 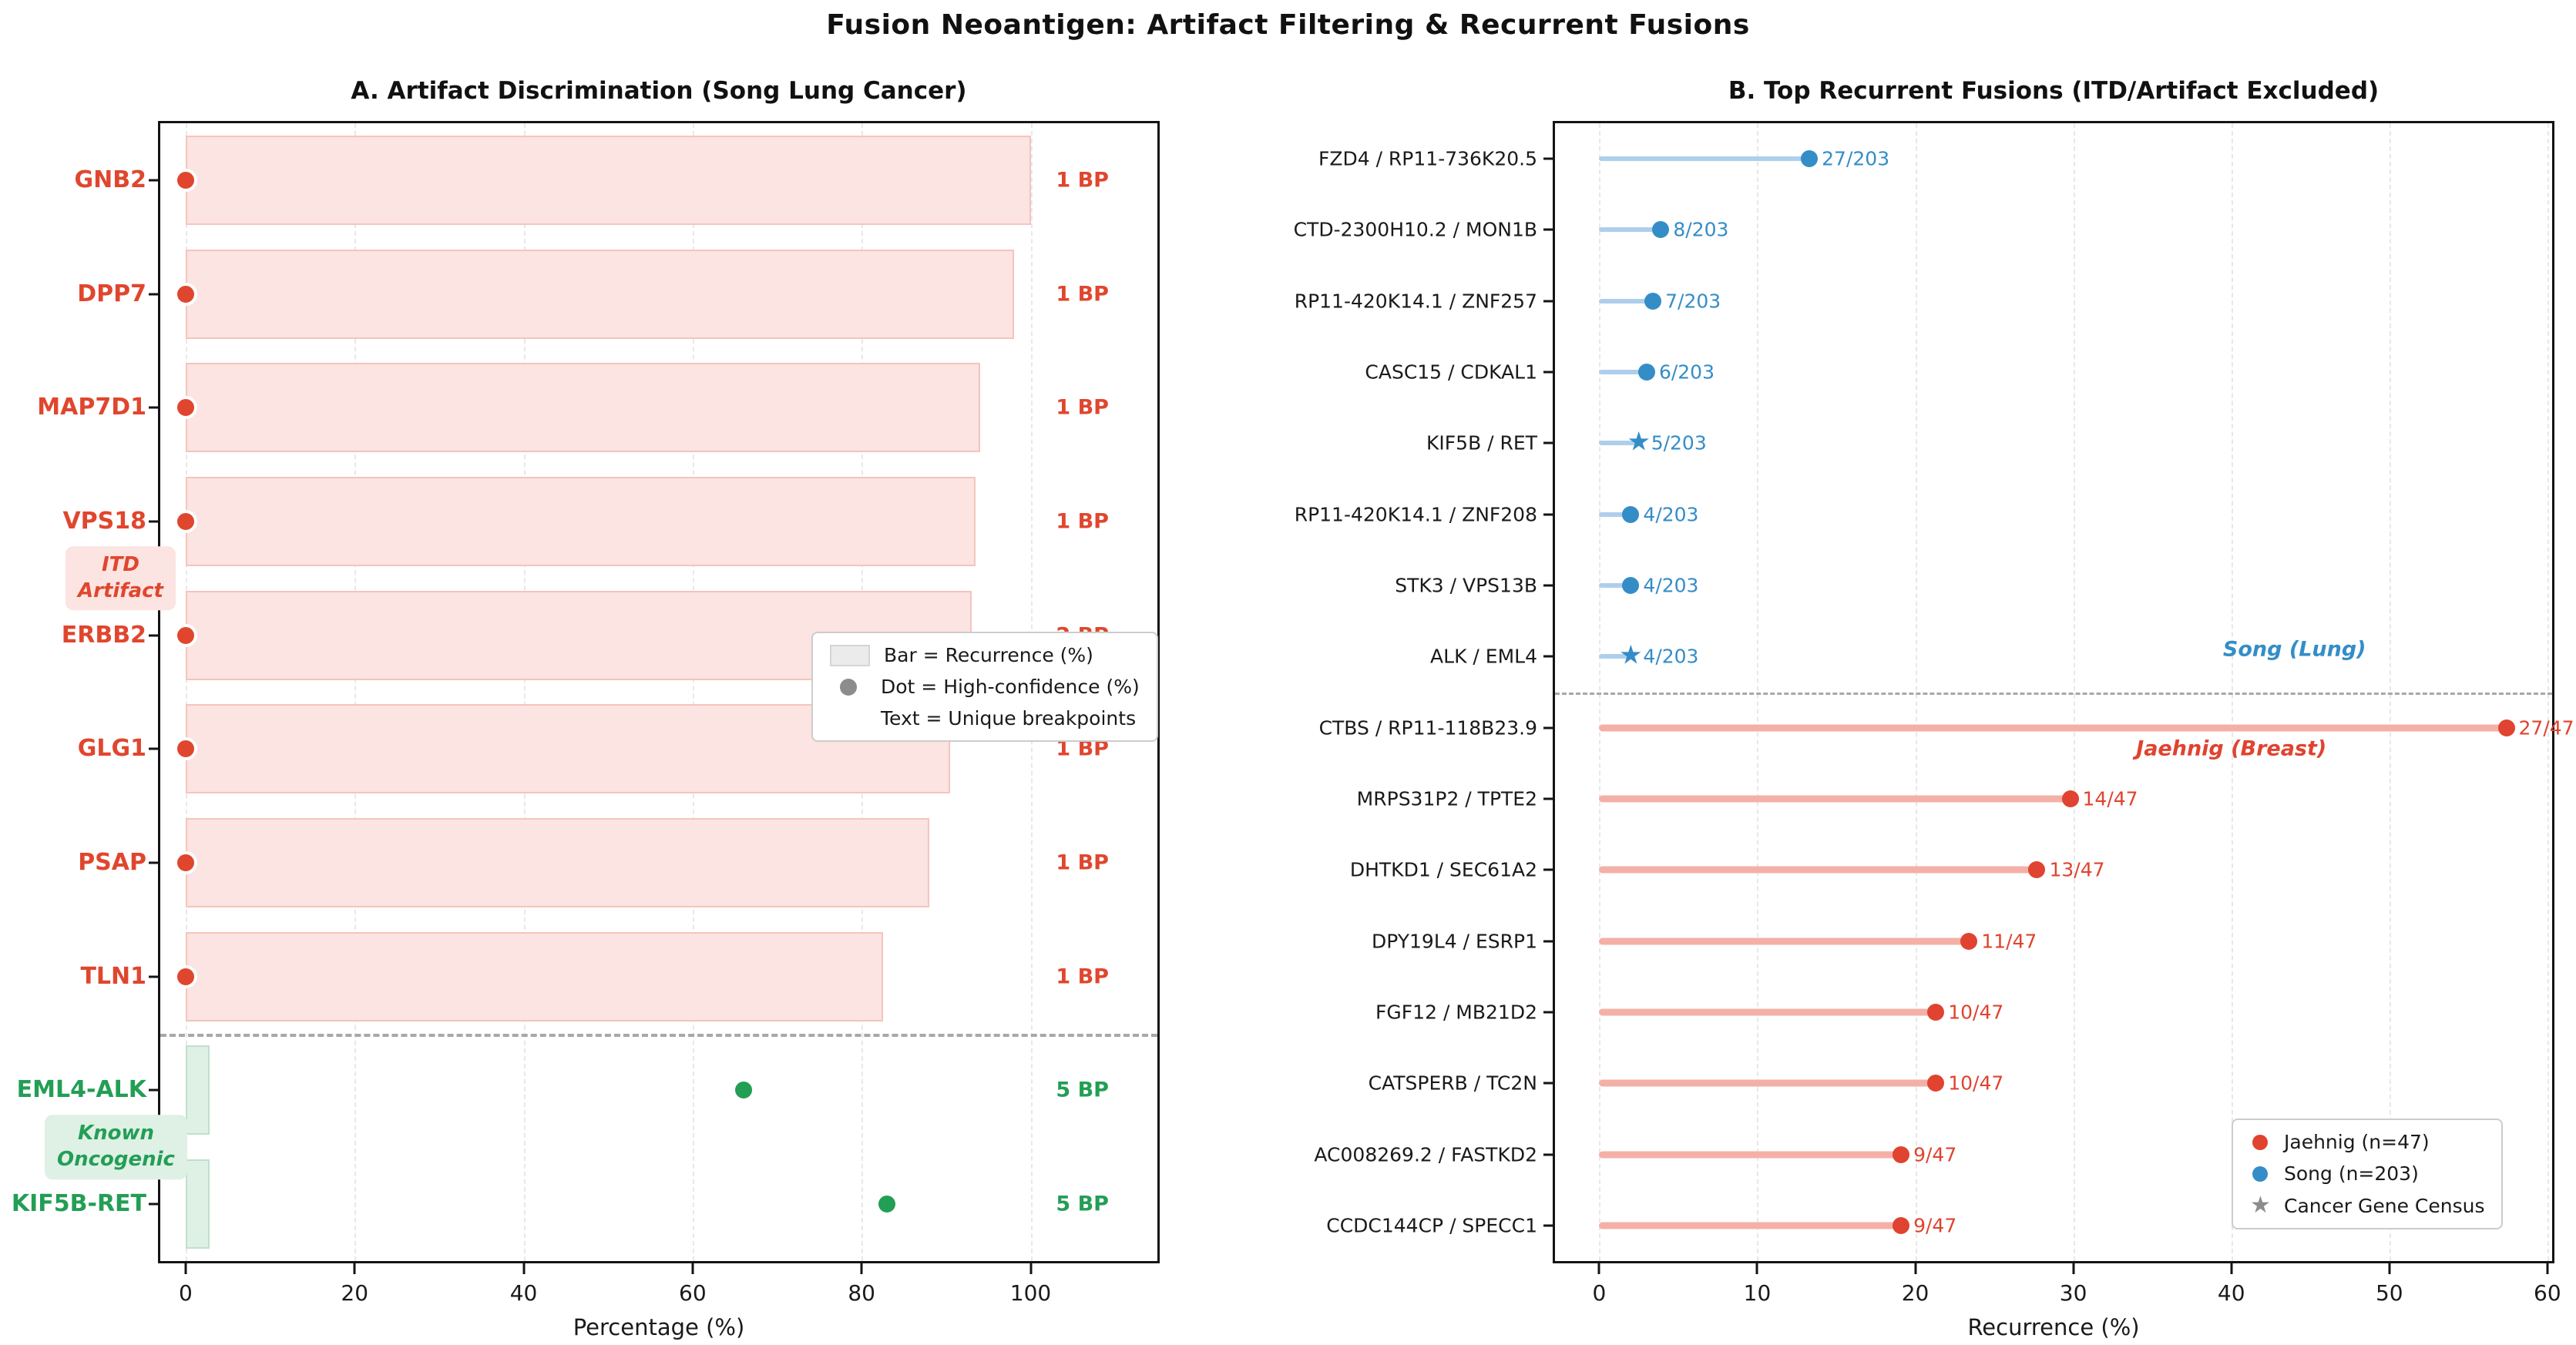 I want to click on category-label: EML4-ALK, so click(x=81, y=1090).